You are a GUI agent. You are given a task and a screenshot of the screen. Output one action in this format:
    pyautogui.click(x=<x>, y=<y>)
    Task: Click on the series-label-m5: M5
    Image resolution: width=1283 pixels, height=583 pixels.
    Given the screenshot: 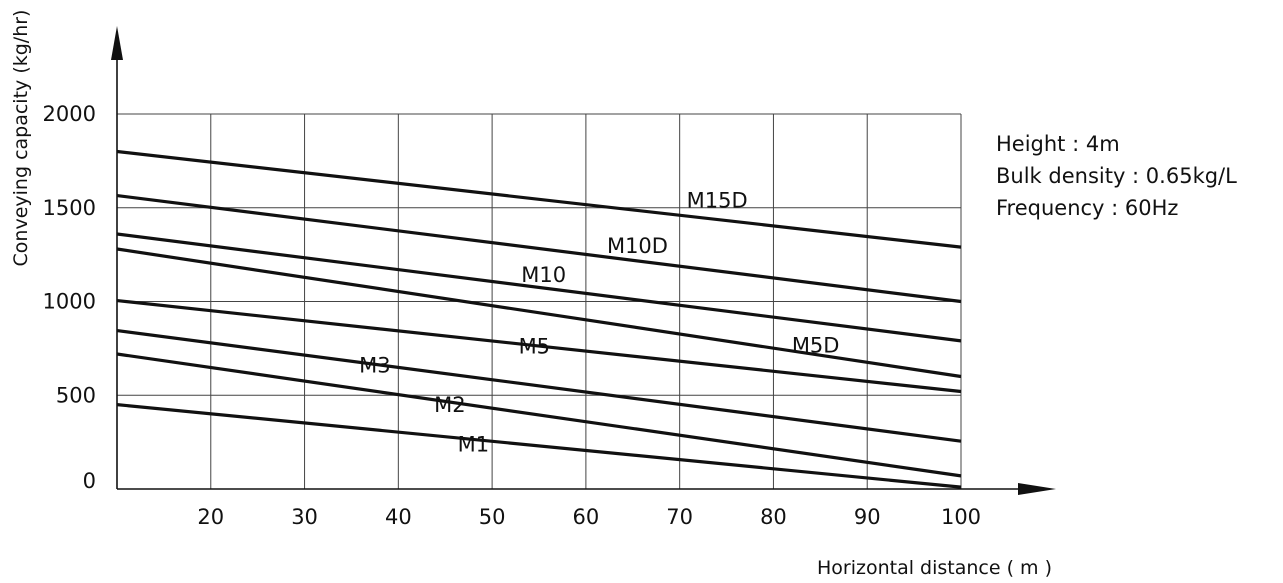 What is the action you would take?
    pyautogui.click(x=534, y=347)
    